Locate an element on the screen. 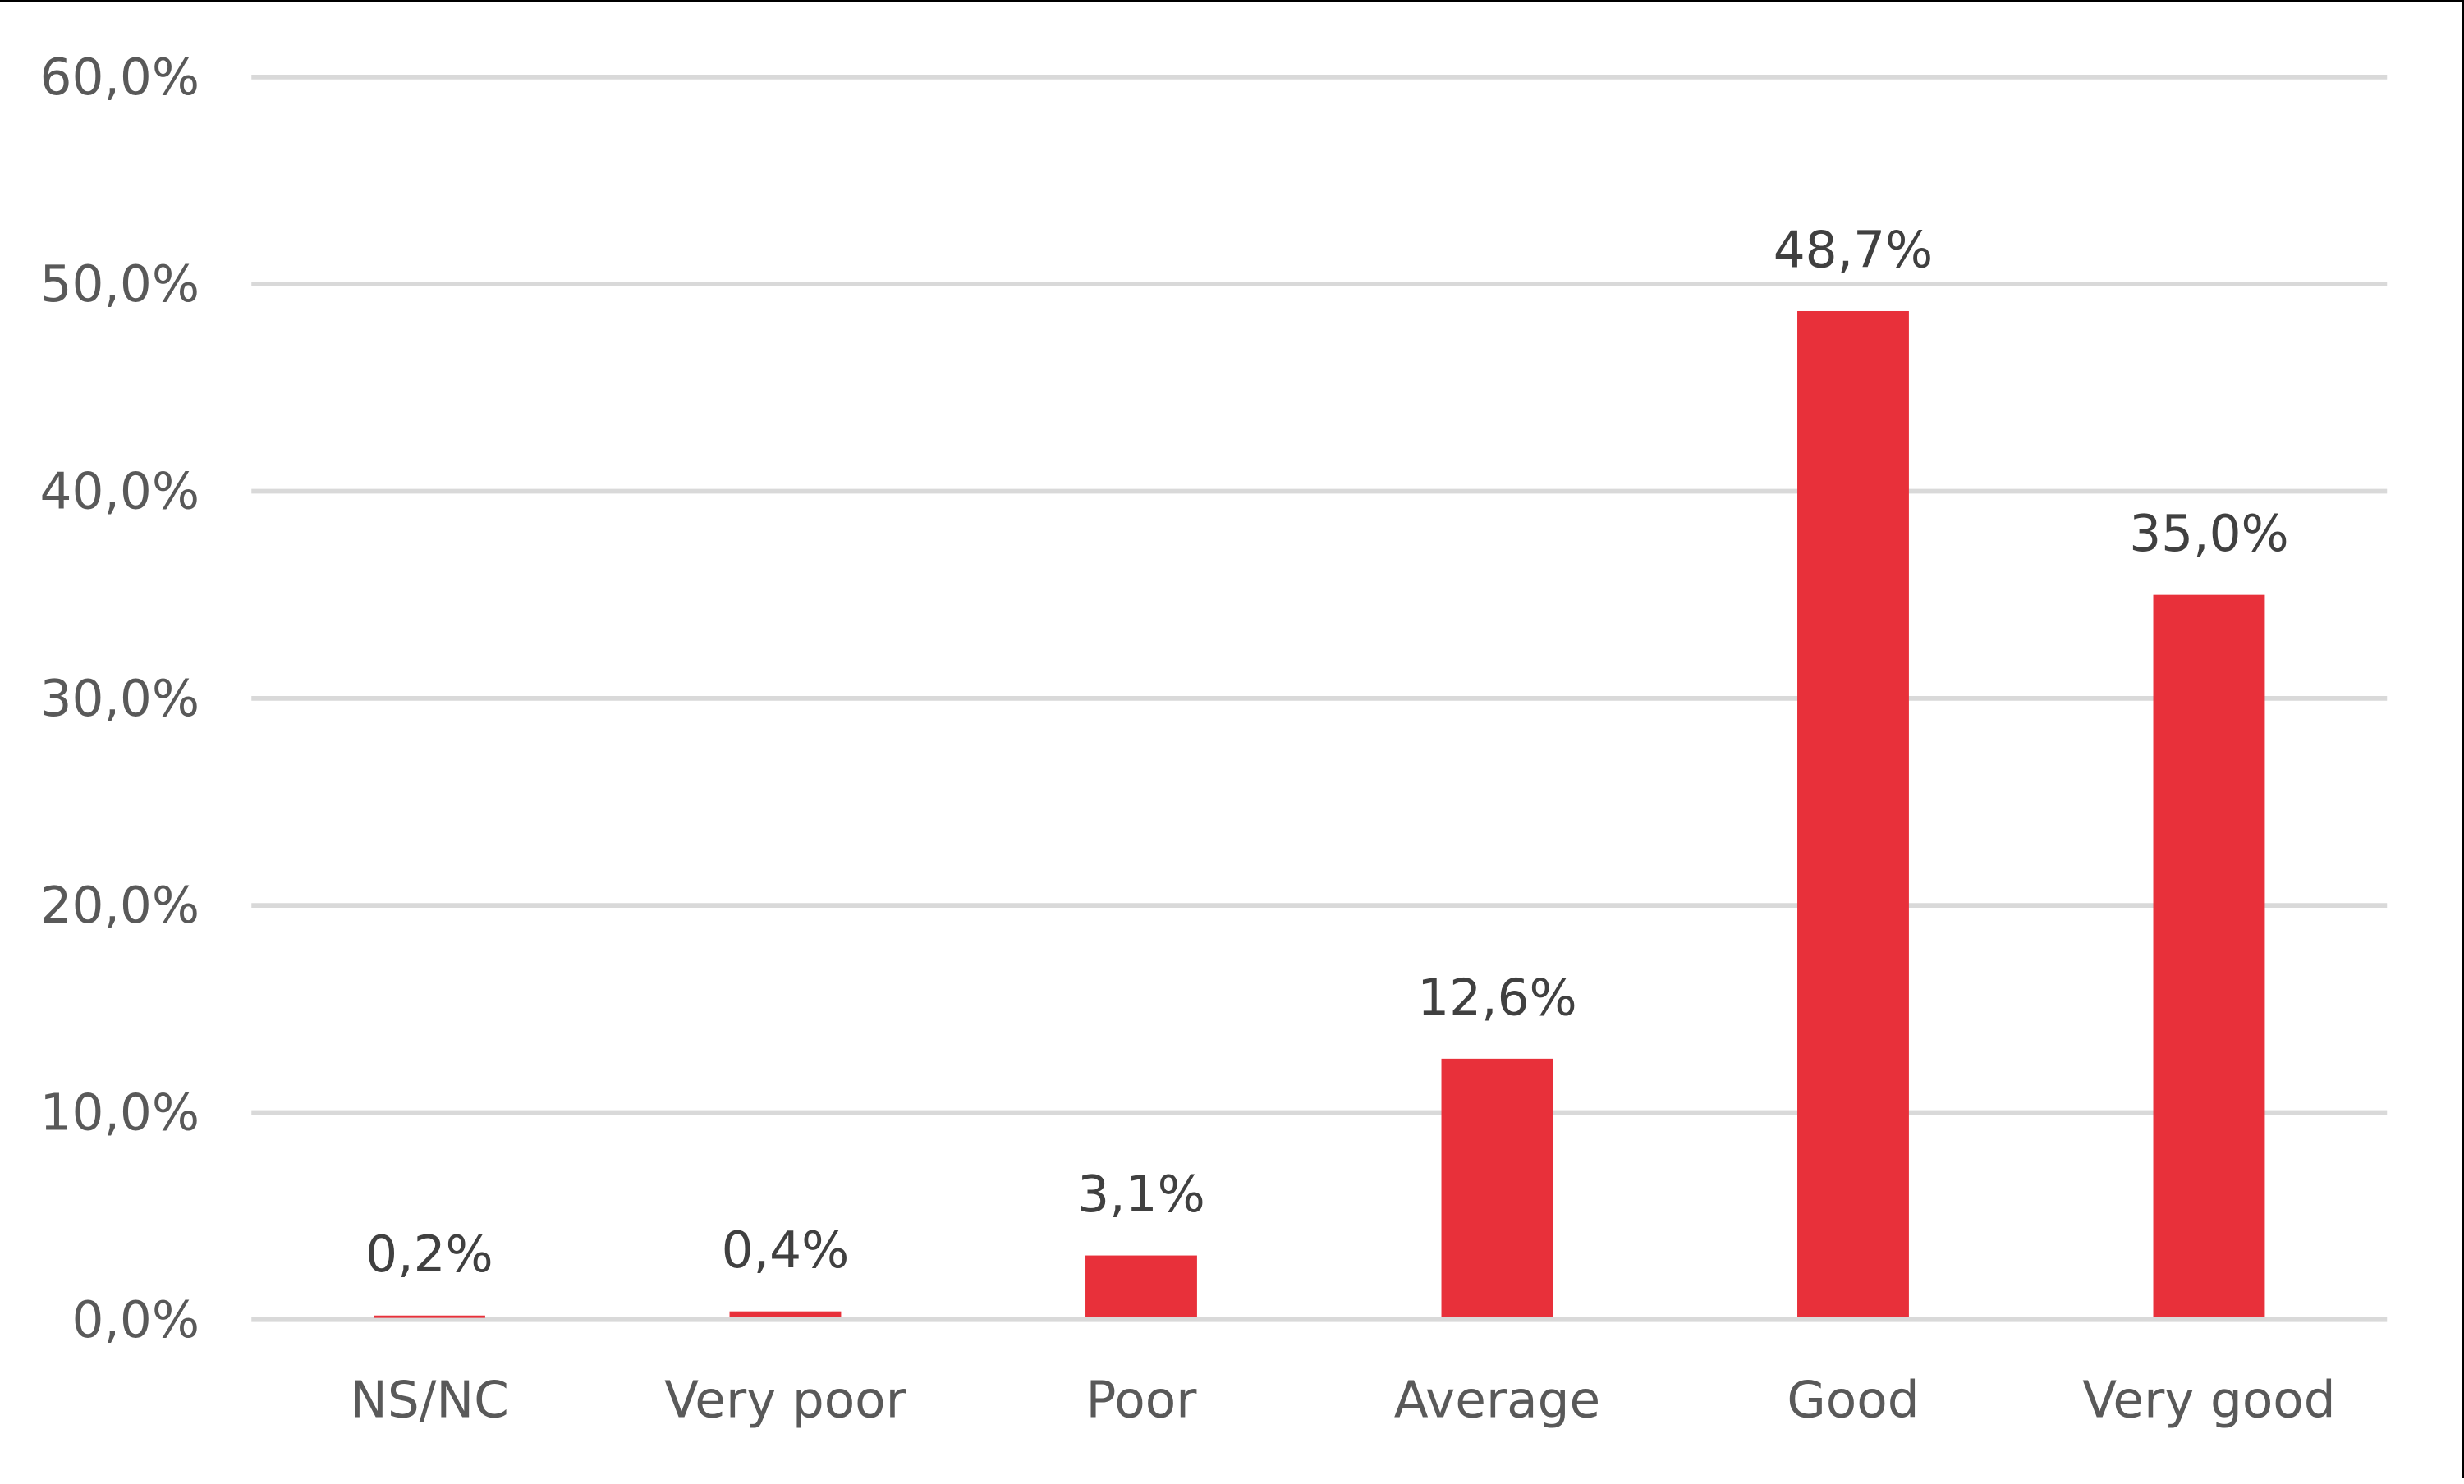  bar-good is located at coordinates (1853, 813).